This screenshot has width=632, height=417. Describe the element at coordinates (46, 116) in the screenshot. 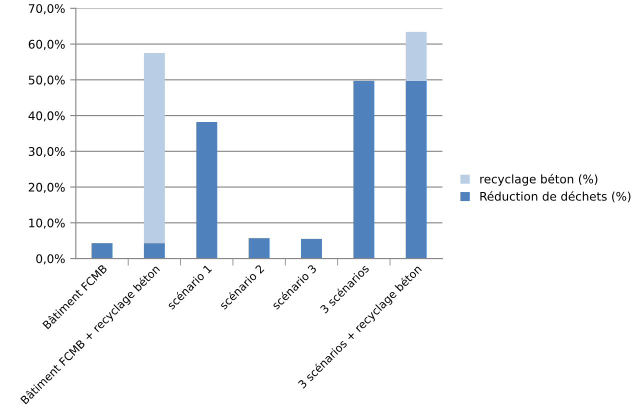

I see `y-tick-label: 40,0%` at that location.